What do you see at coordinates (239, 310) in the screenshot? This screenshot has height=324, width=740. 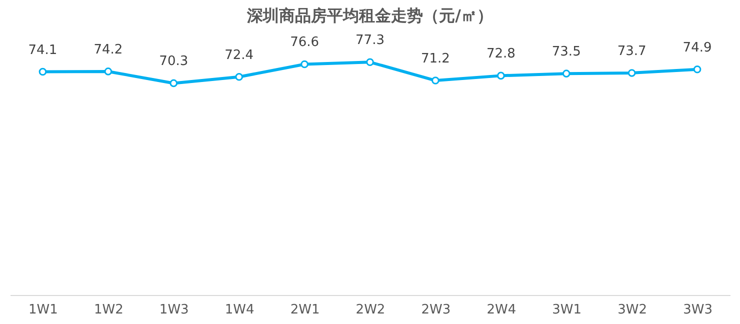 I see `x-tick-label: 1W4` at bounding box center [239, 310].